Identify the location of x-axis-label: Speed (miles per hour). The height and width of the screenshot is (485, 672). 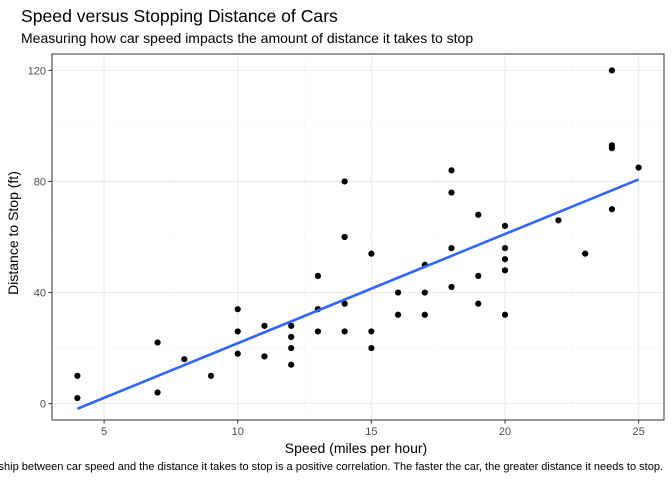
(356, 448).